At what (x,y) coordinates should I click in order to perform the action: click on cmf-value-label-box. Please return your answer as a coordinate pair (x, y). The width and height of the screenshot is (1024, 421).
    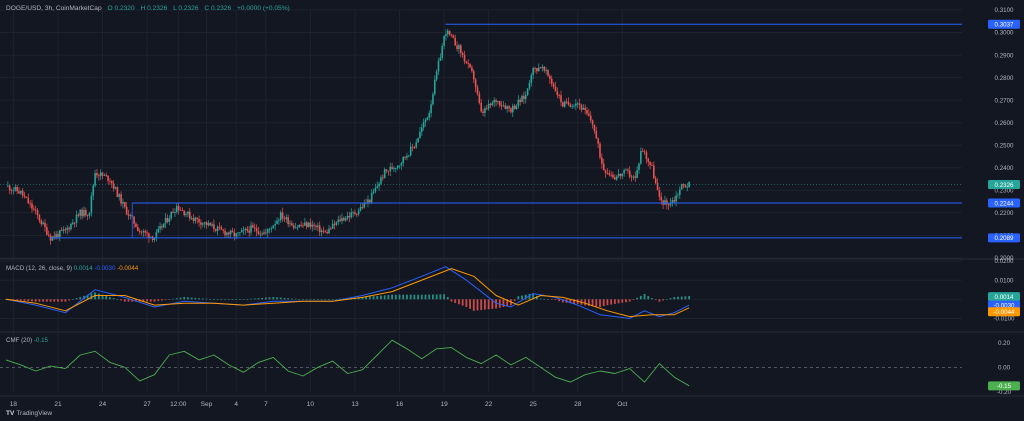
    Looking at the image, I should click on (1004, 386).